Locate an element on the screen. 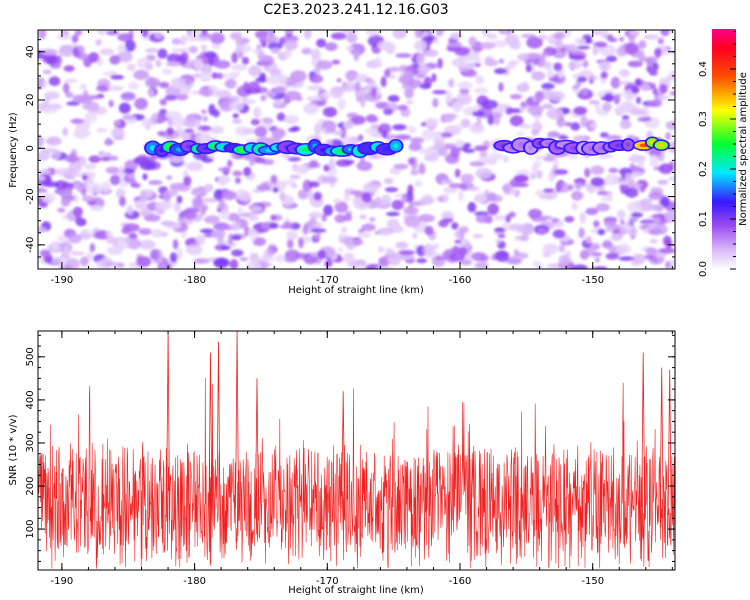 The width and height of the screenshot is (750, 600). colorbar-label: Normalized spectral amplitude is located at coordinates (743, 149).